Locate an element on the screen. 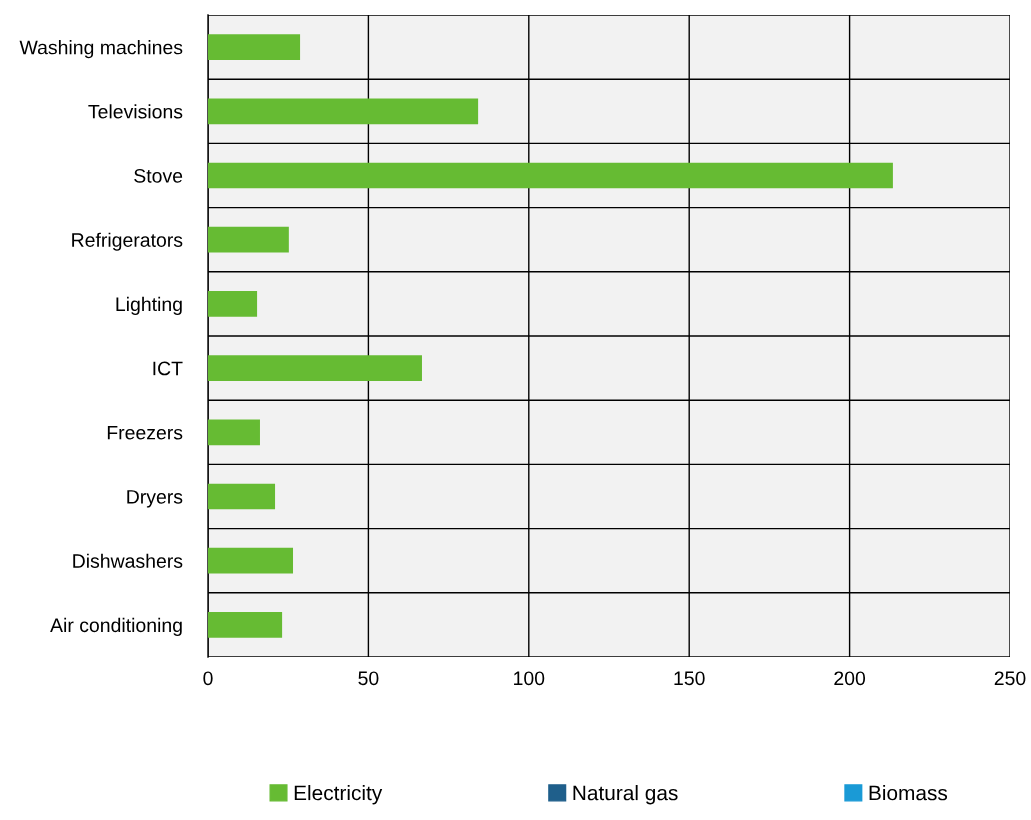 This screenshot has width=1031, height=820. x-tick-label: 0 is located at coordinates (208, 678).